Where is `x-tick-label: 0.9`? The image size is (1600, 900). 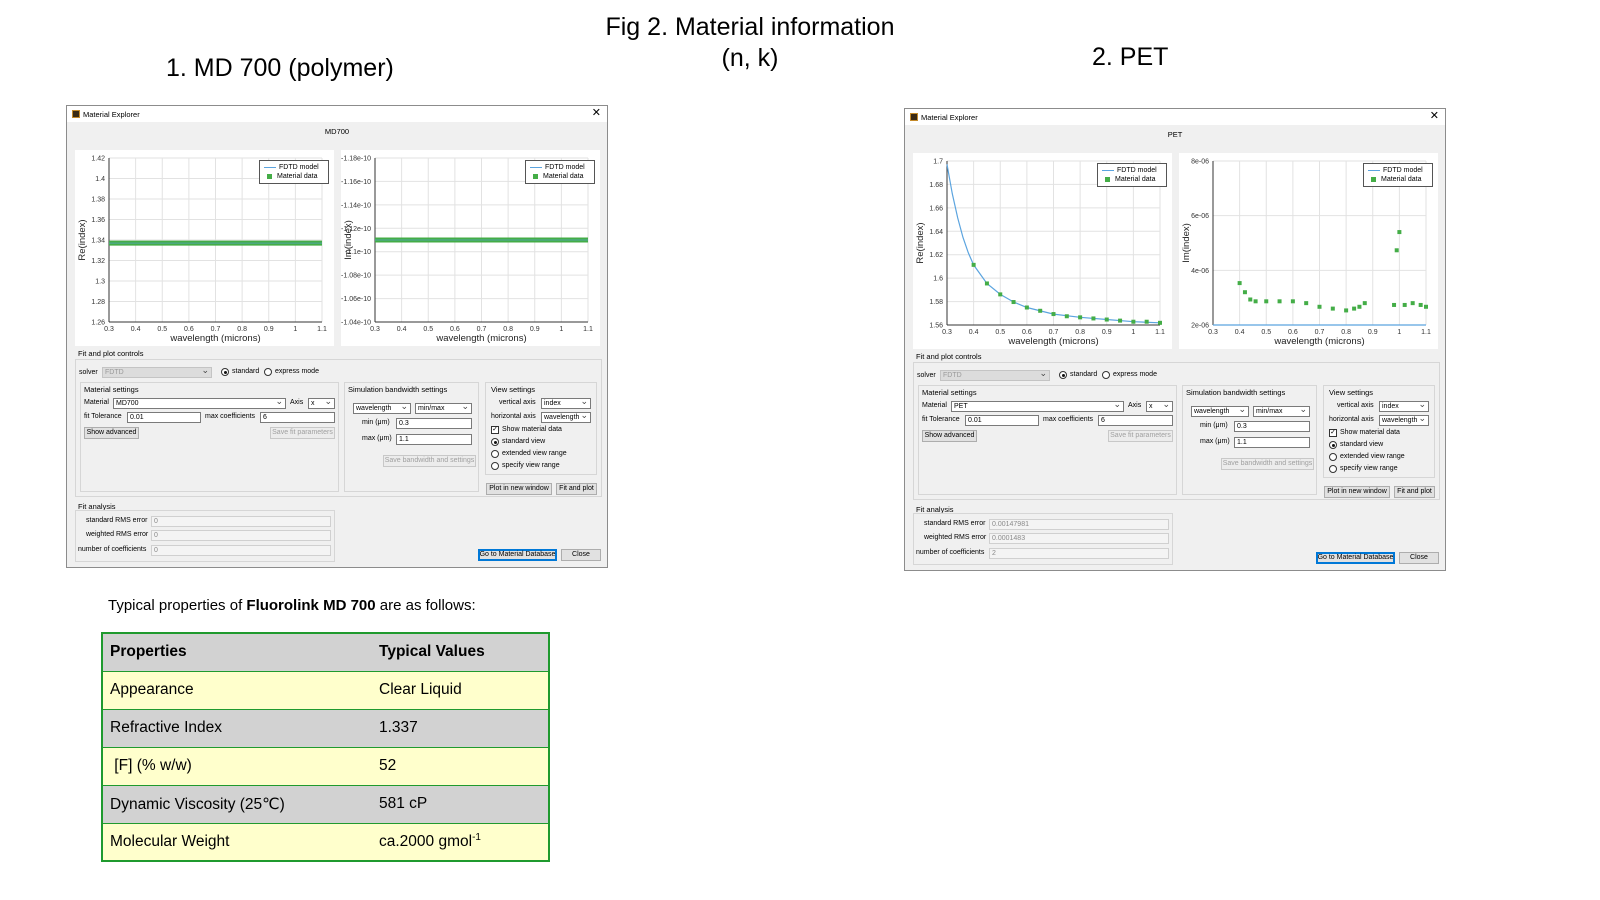
x-tick-label: 0.9 is located at coordinates (269, 329).